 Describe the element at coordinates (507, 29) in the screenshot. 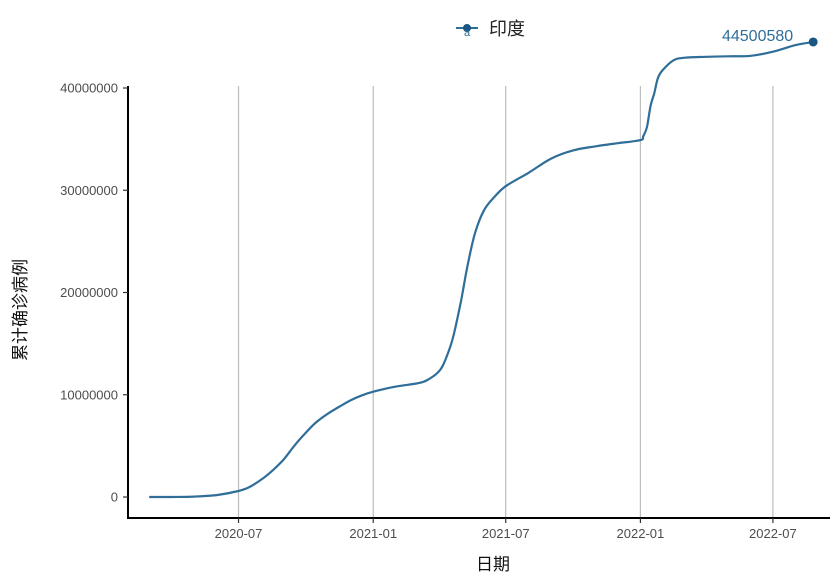

I see `legend-label: 印度` at that location.